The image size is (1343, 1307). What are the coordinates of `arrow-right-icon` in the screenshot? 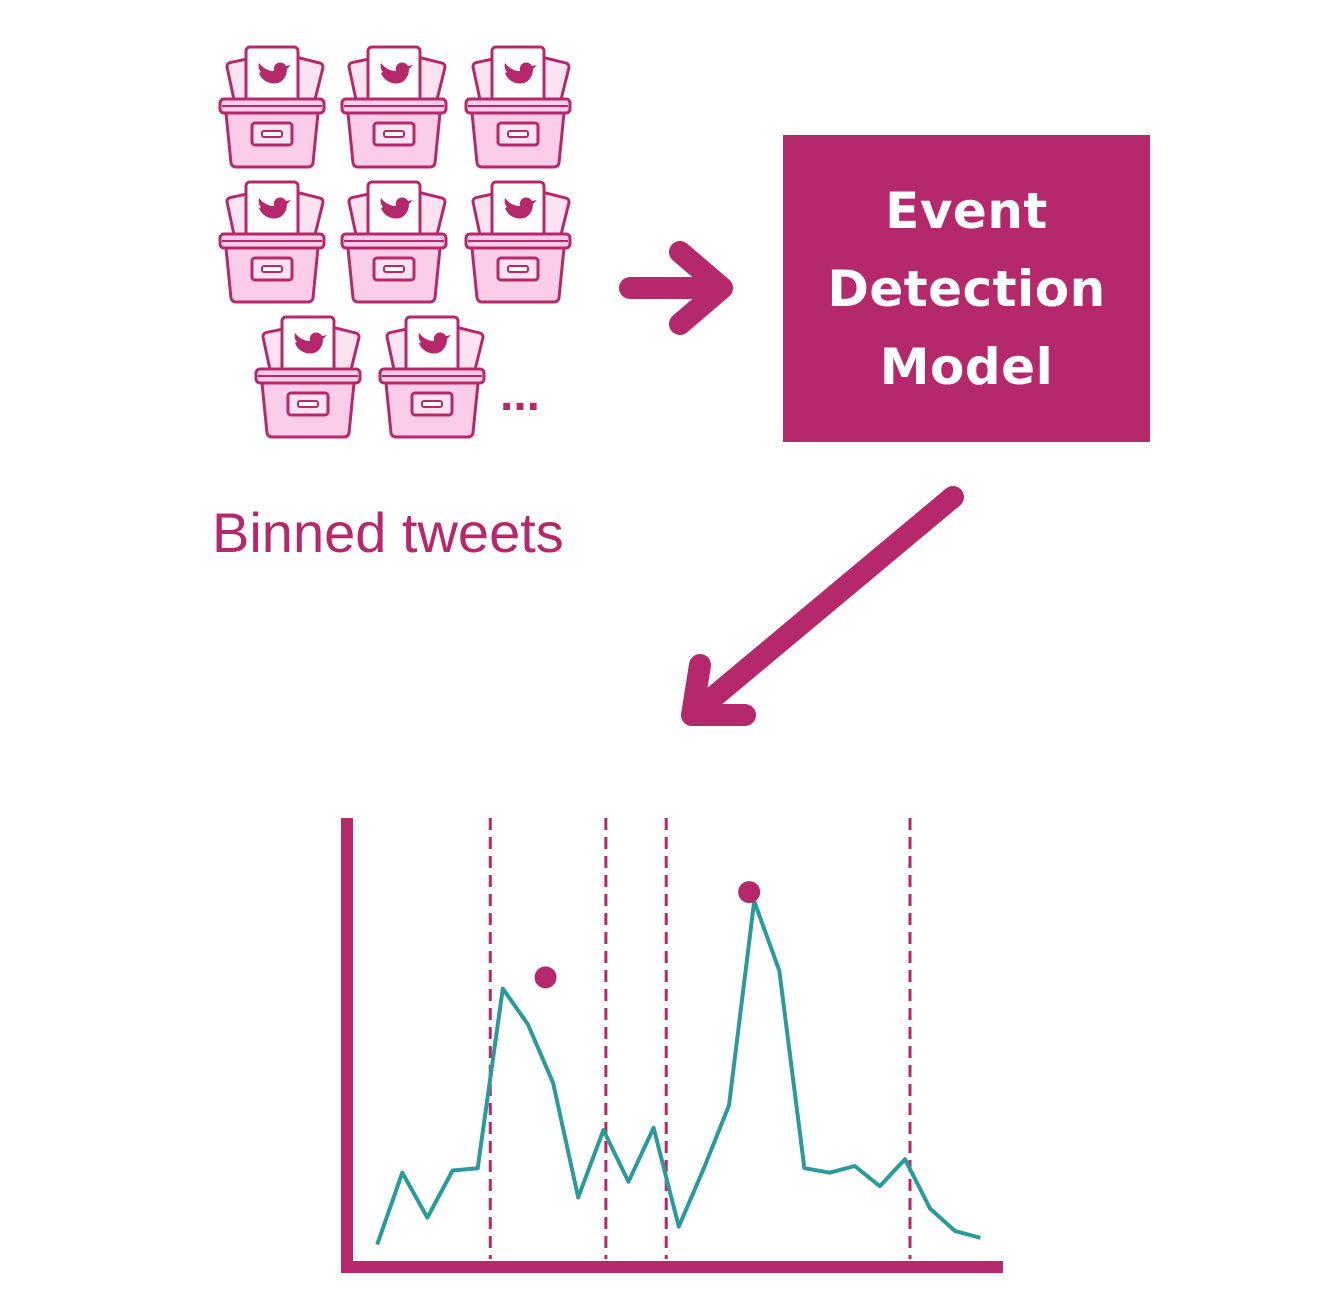 It's located at (676, 288).